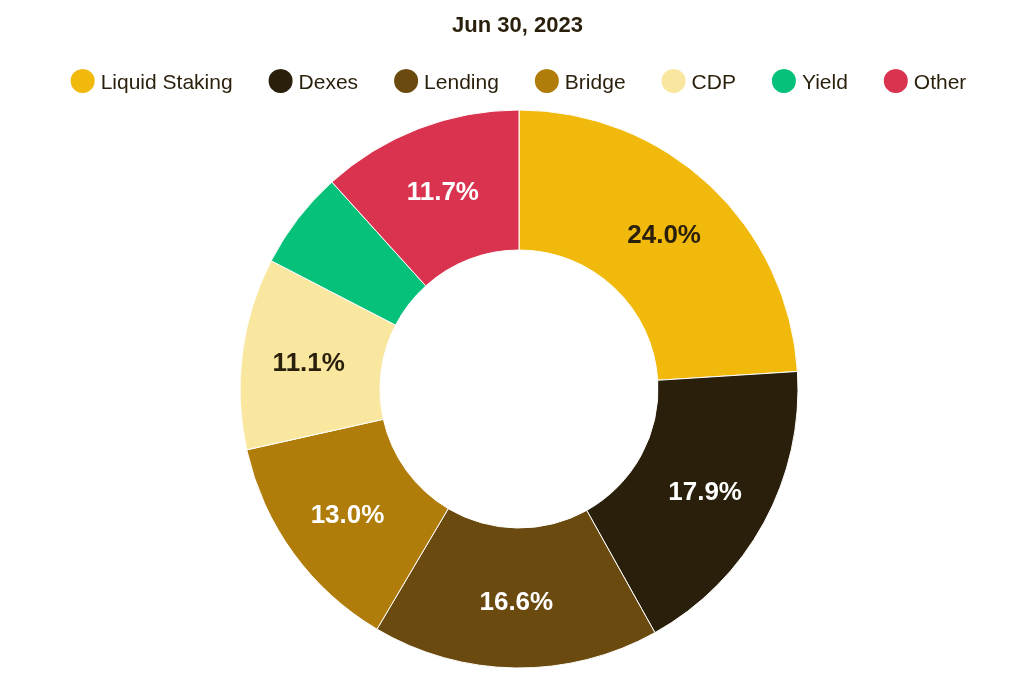 The image size is (1035, 676). Describe the element at coordinates (442, 191) in the screenshot. I see `data-label: 11.7%` at that location.